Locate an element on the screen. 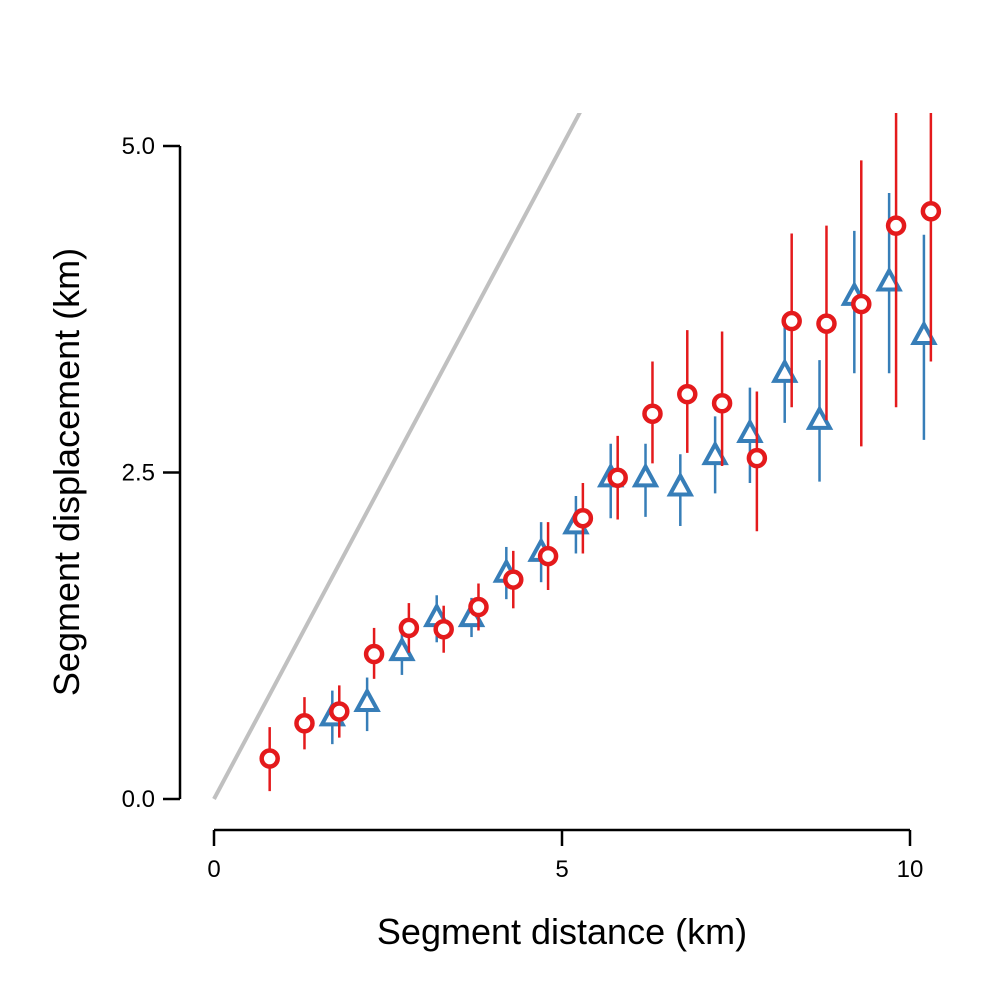  y-tick-label: 0.0 is located at coordinates (138, 799).